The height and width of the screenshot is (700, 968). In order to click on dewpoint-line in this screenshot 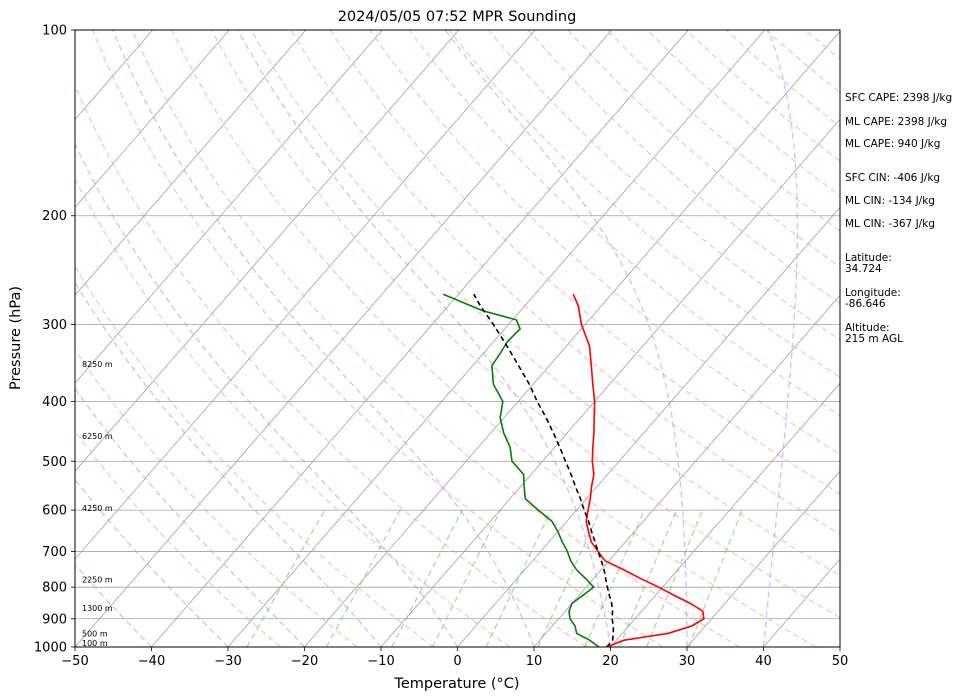, I will do `click(521, 470)`.